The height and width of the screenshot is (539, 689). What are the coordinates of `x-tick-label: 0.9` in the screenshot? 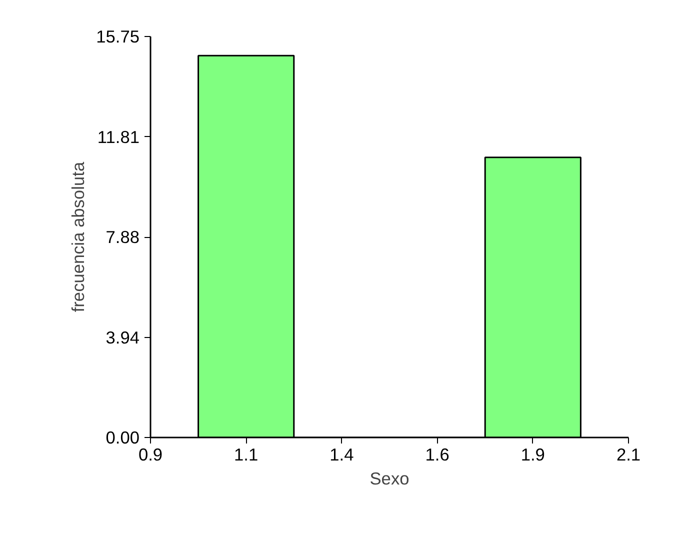 It's located at (150, 454).